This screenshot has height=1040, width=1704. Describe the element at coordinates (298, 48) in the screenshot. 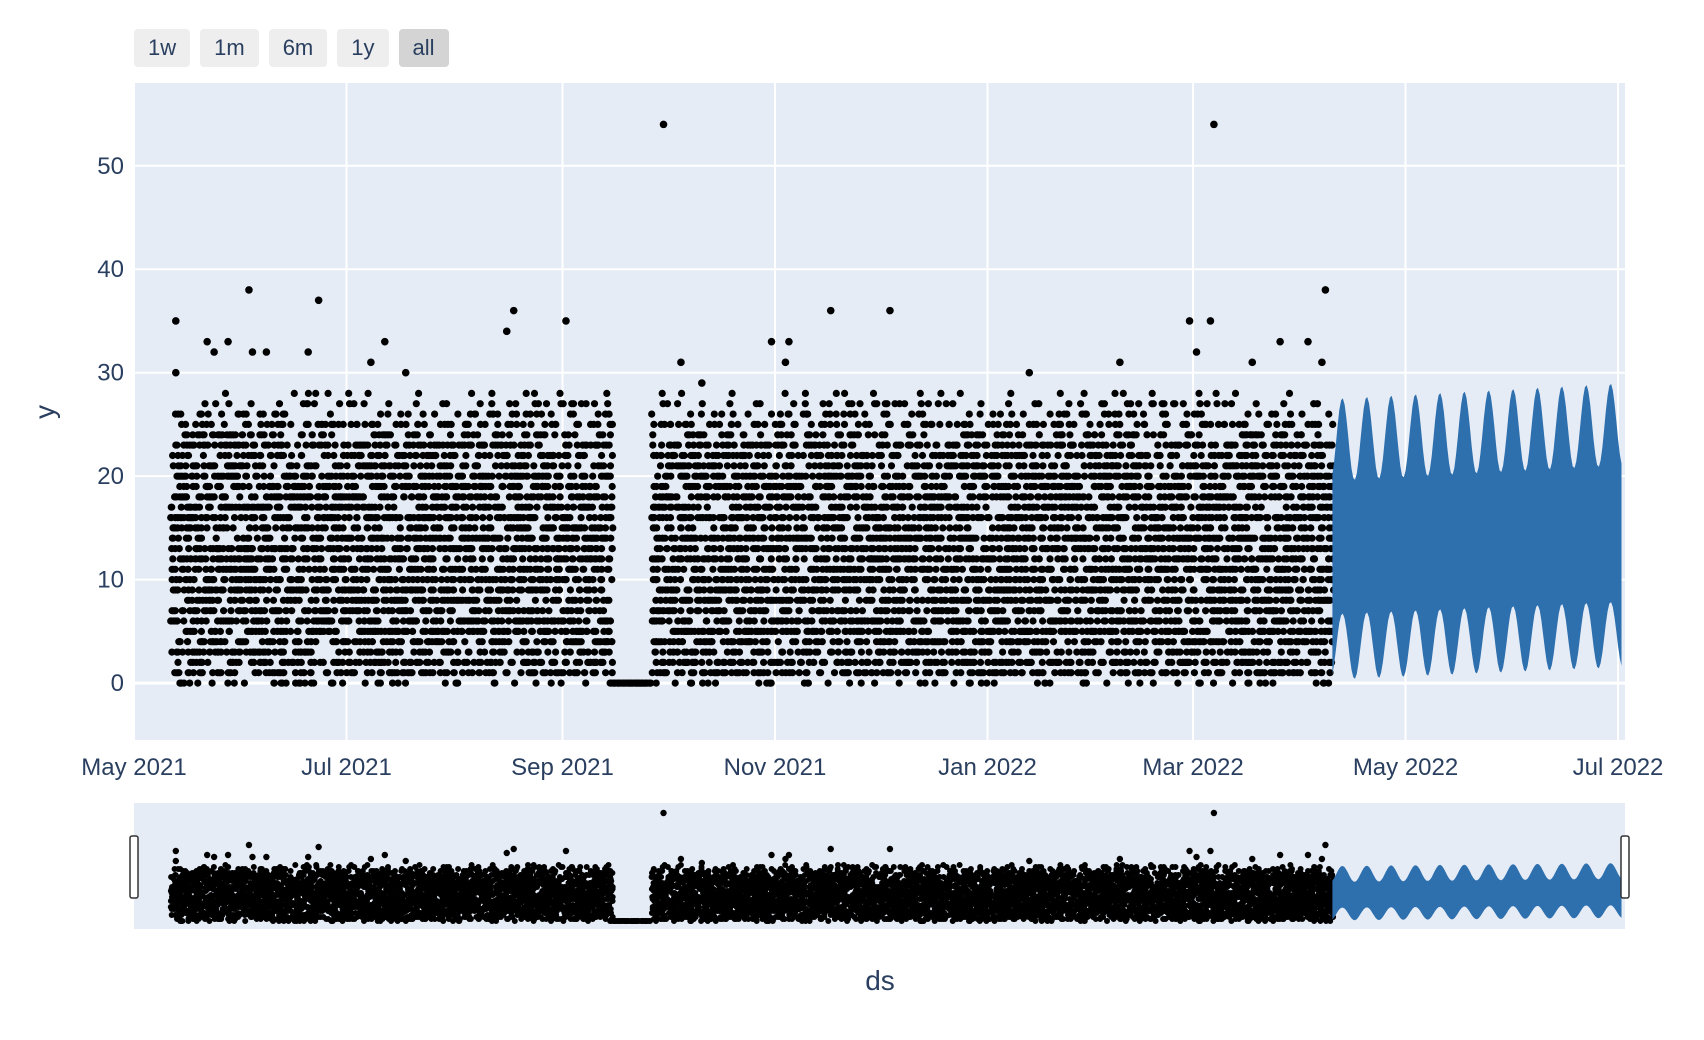

I see `range-button-6m: 6m` at that location.